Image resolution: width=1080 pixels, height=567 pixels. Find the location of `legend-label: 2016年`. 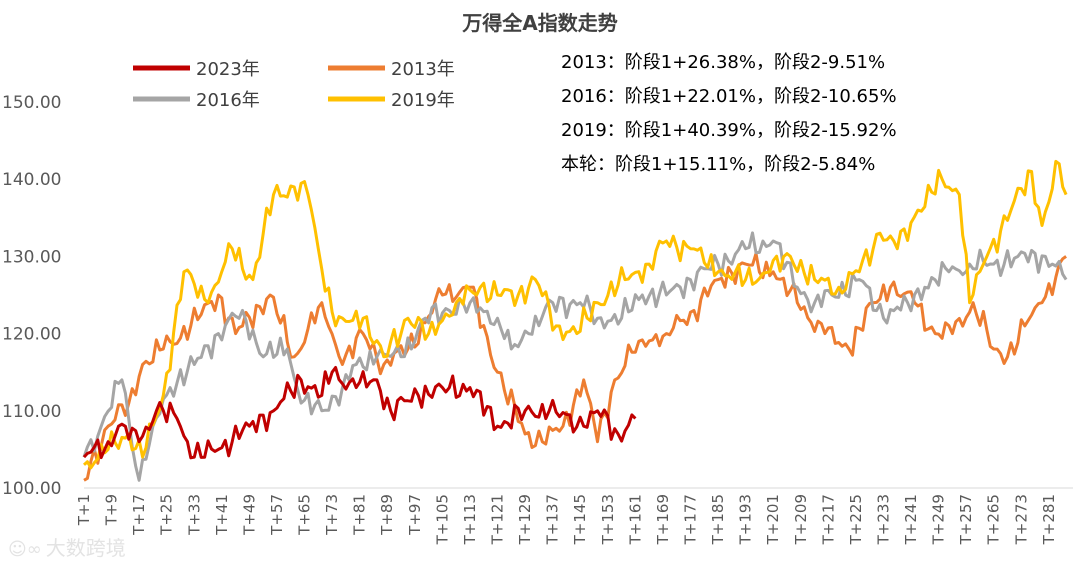

legend-label: 2016年 is located at coordinates (228, 100).